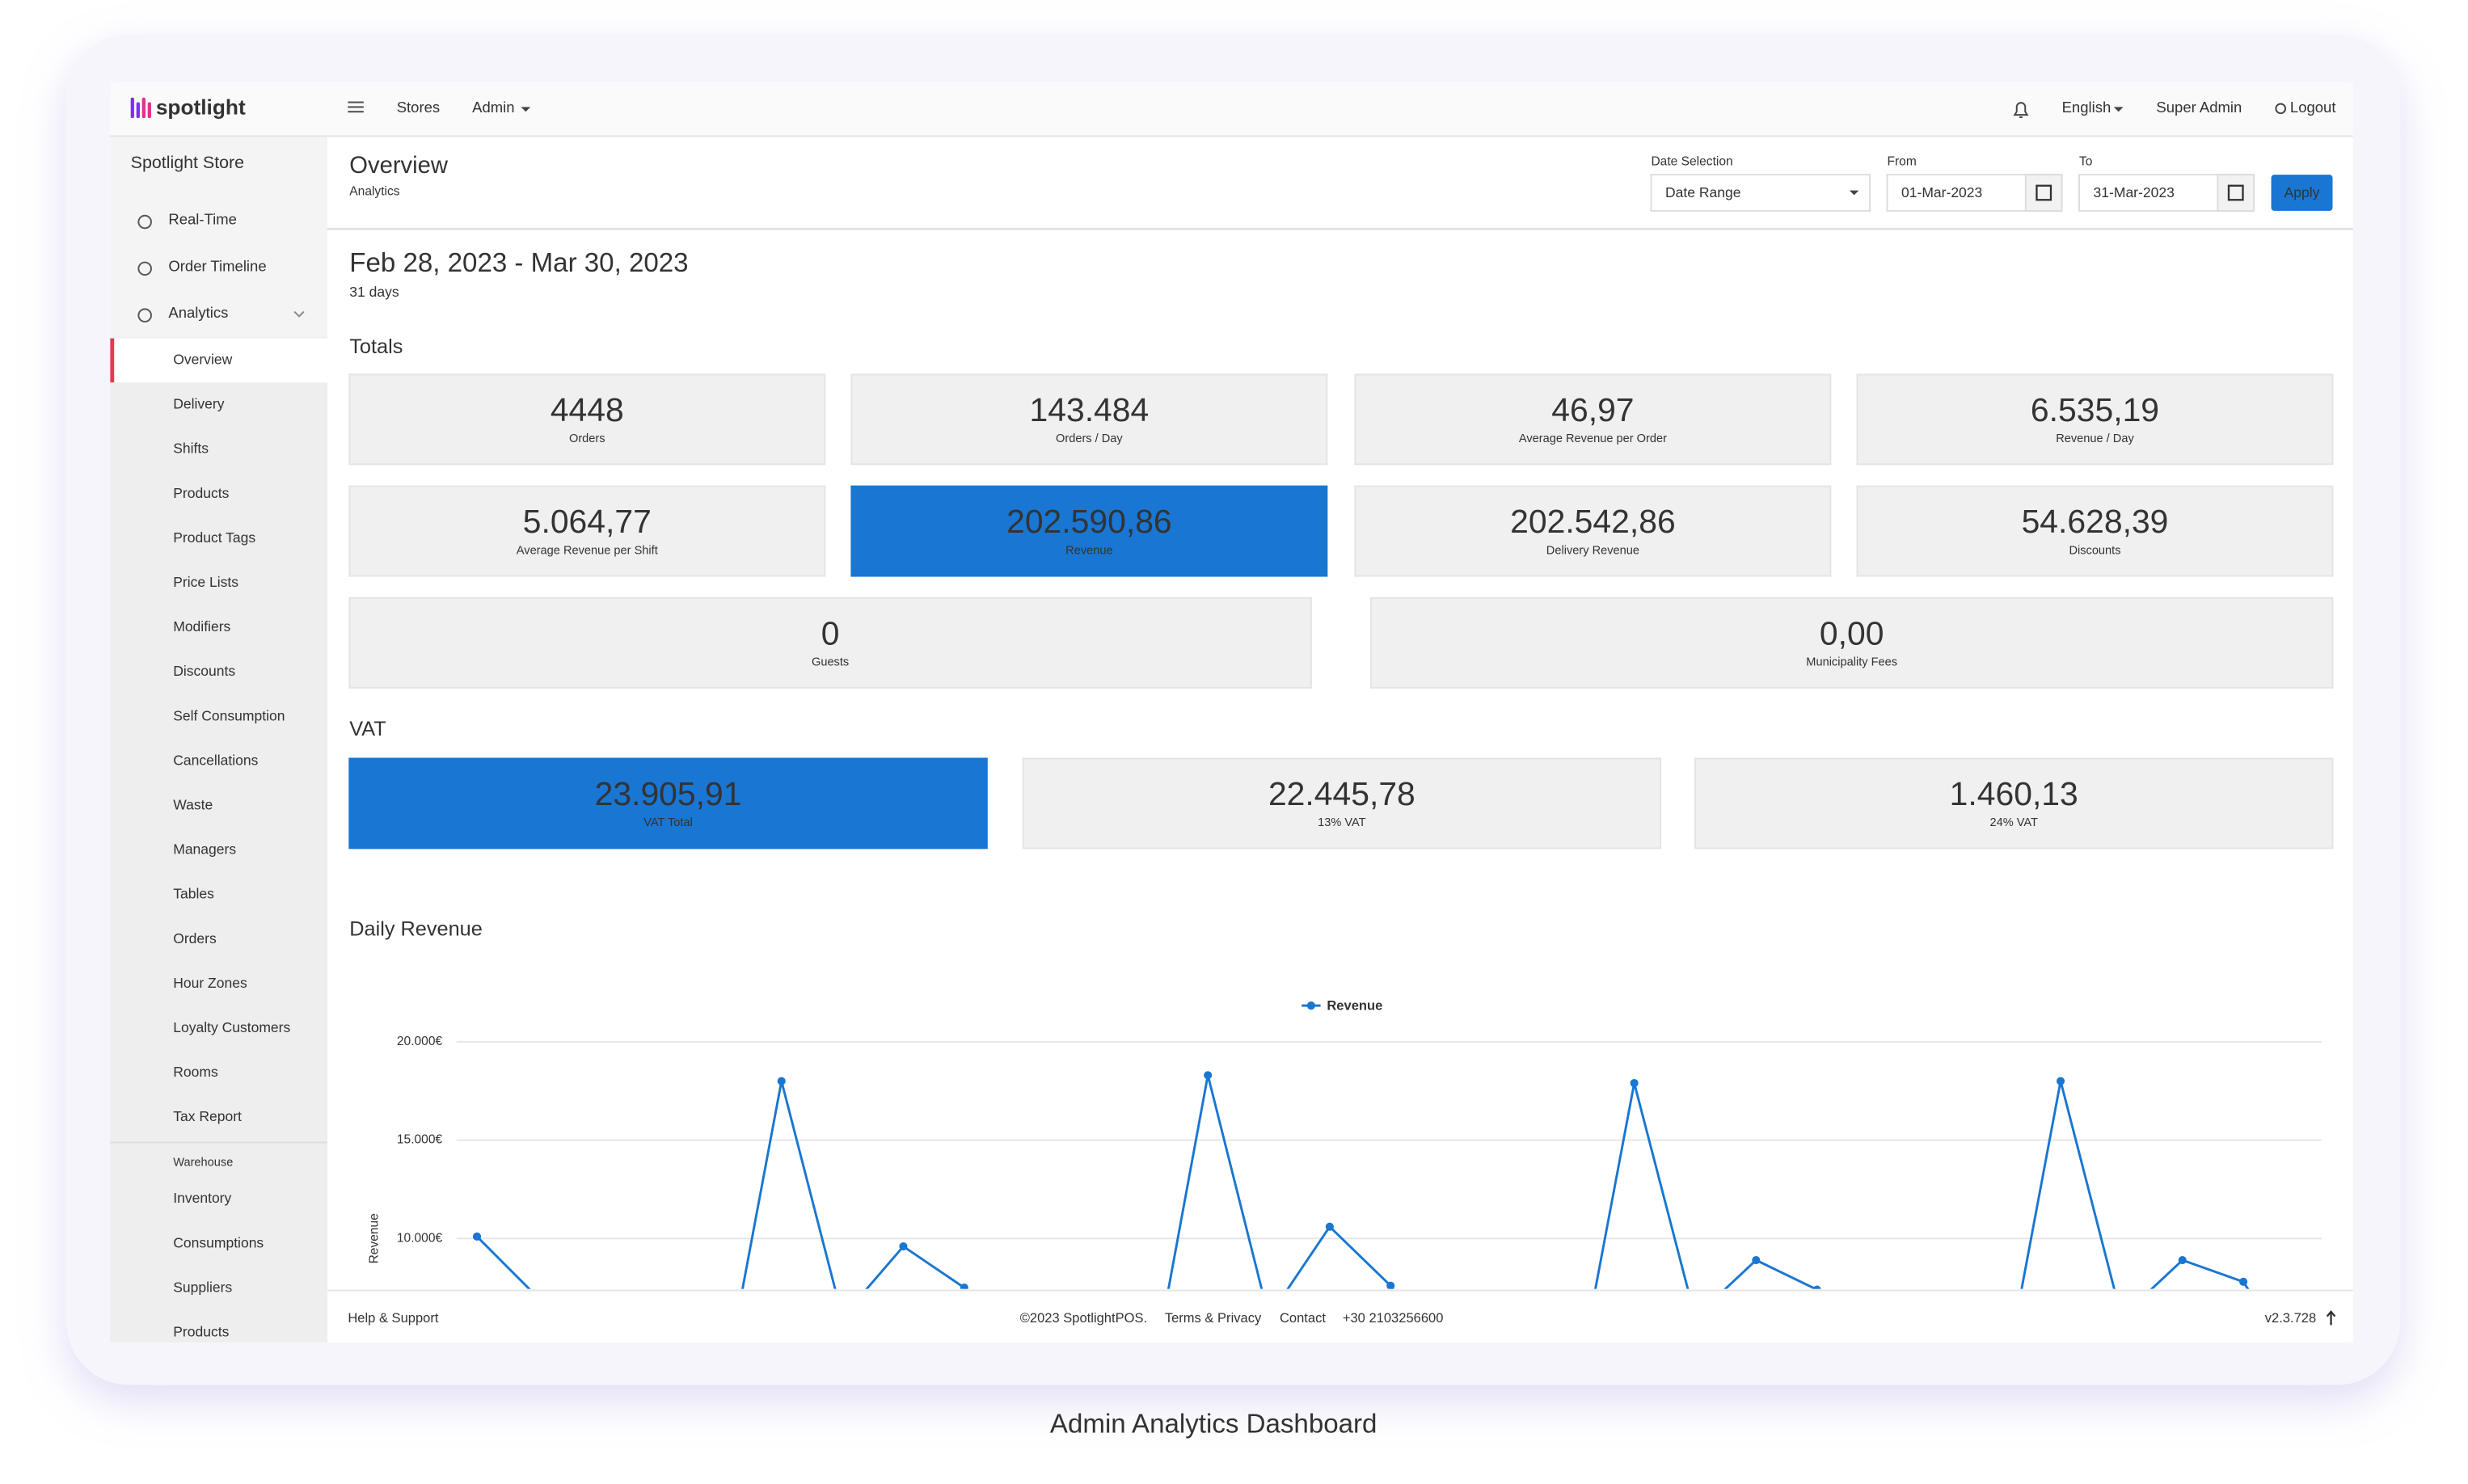  I want to click on brand: spotlight, so click(201, 107).